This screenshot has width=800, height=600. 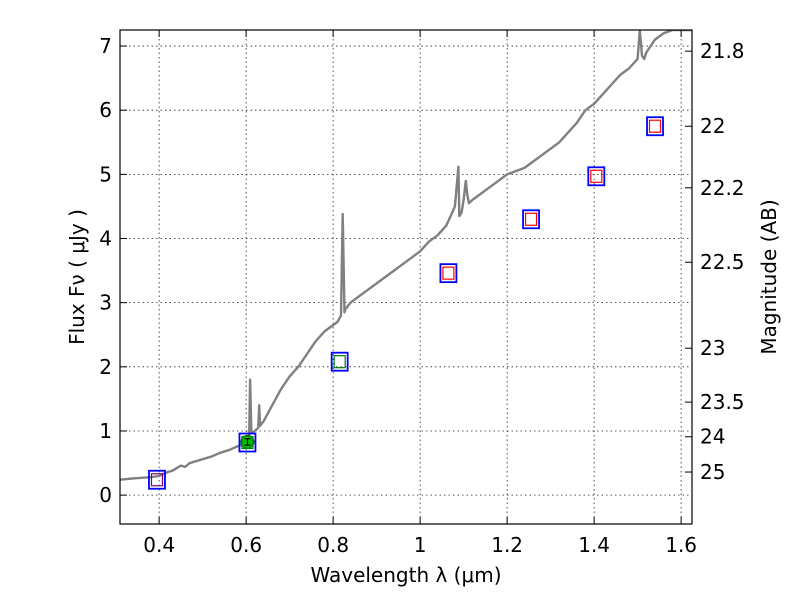 I want to click on y-tick-label: 6, so click(x=105, y=110).